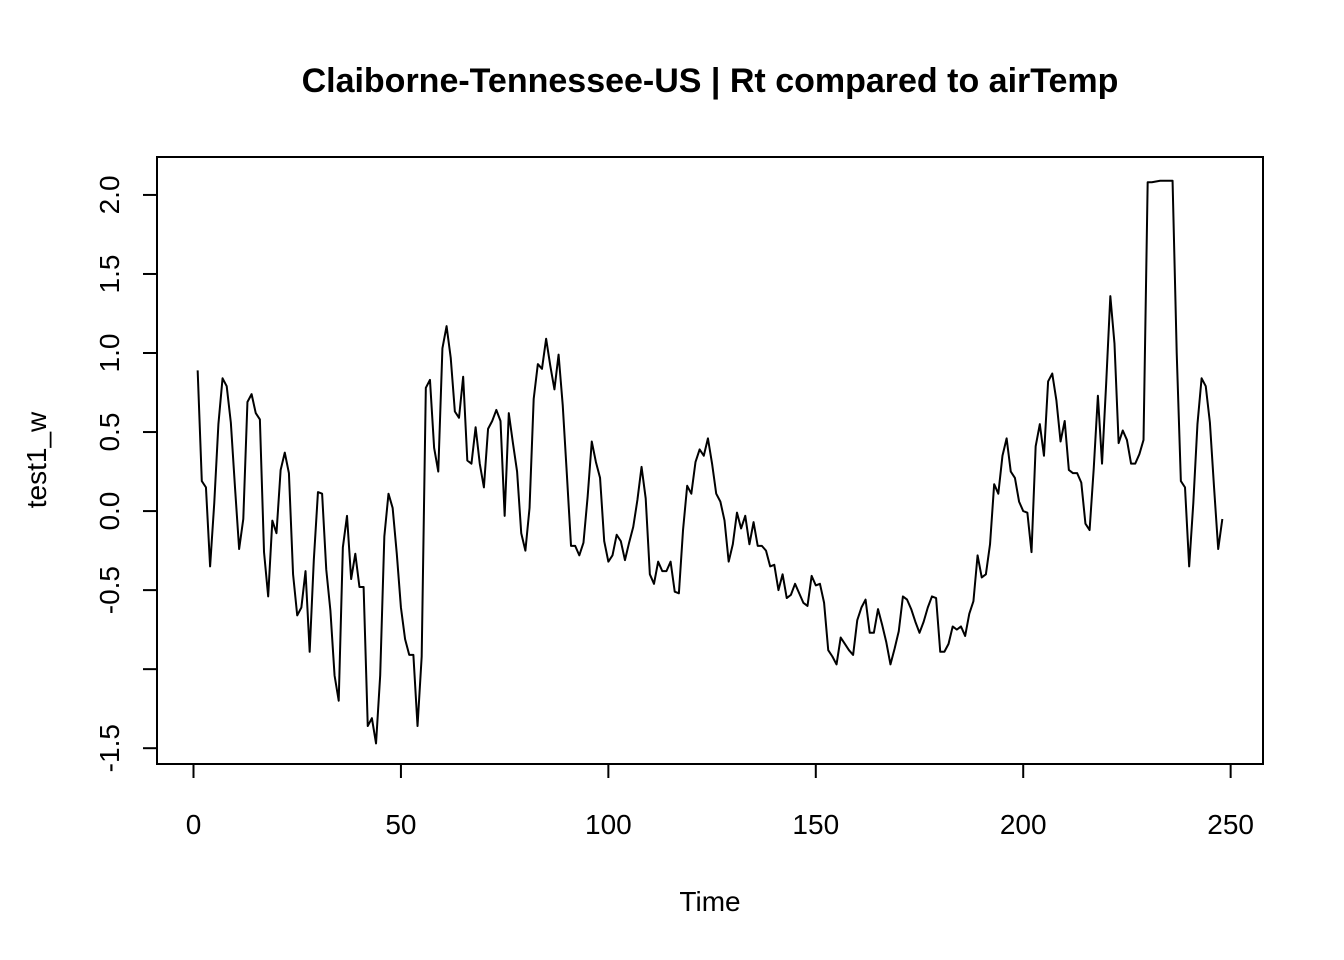  I want to click on y-axis-label: test1_w, so click(36, 459).